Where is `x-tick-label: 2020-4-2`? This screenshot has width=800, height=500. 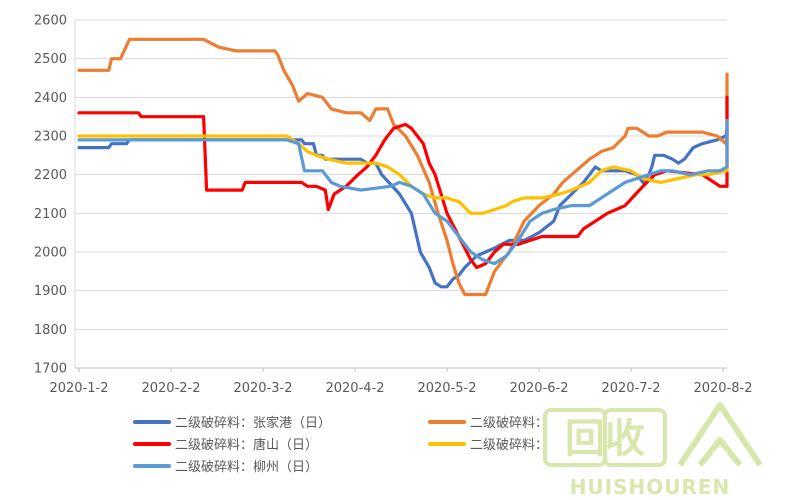 x-tick-label: 2020-4-2 is located at coordinates (354, 388).